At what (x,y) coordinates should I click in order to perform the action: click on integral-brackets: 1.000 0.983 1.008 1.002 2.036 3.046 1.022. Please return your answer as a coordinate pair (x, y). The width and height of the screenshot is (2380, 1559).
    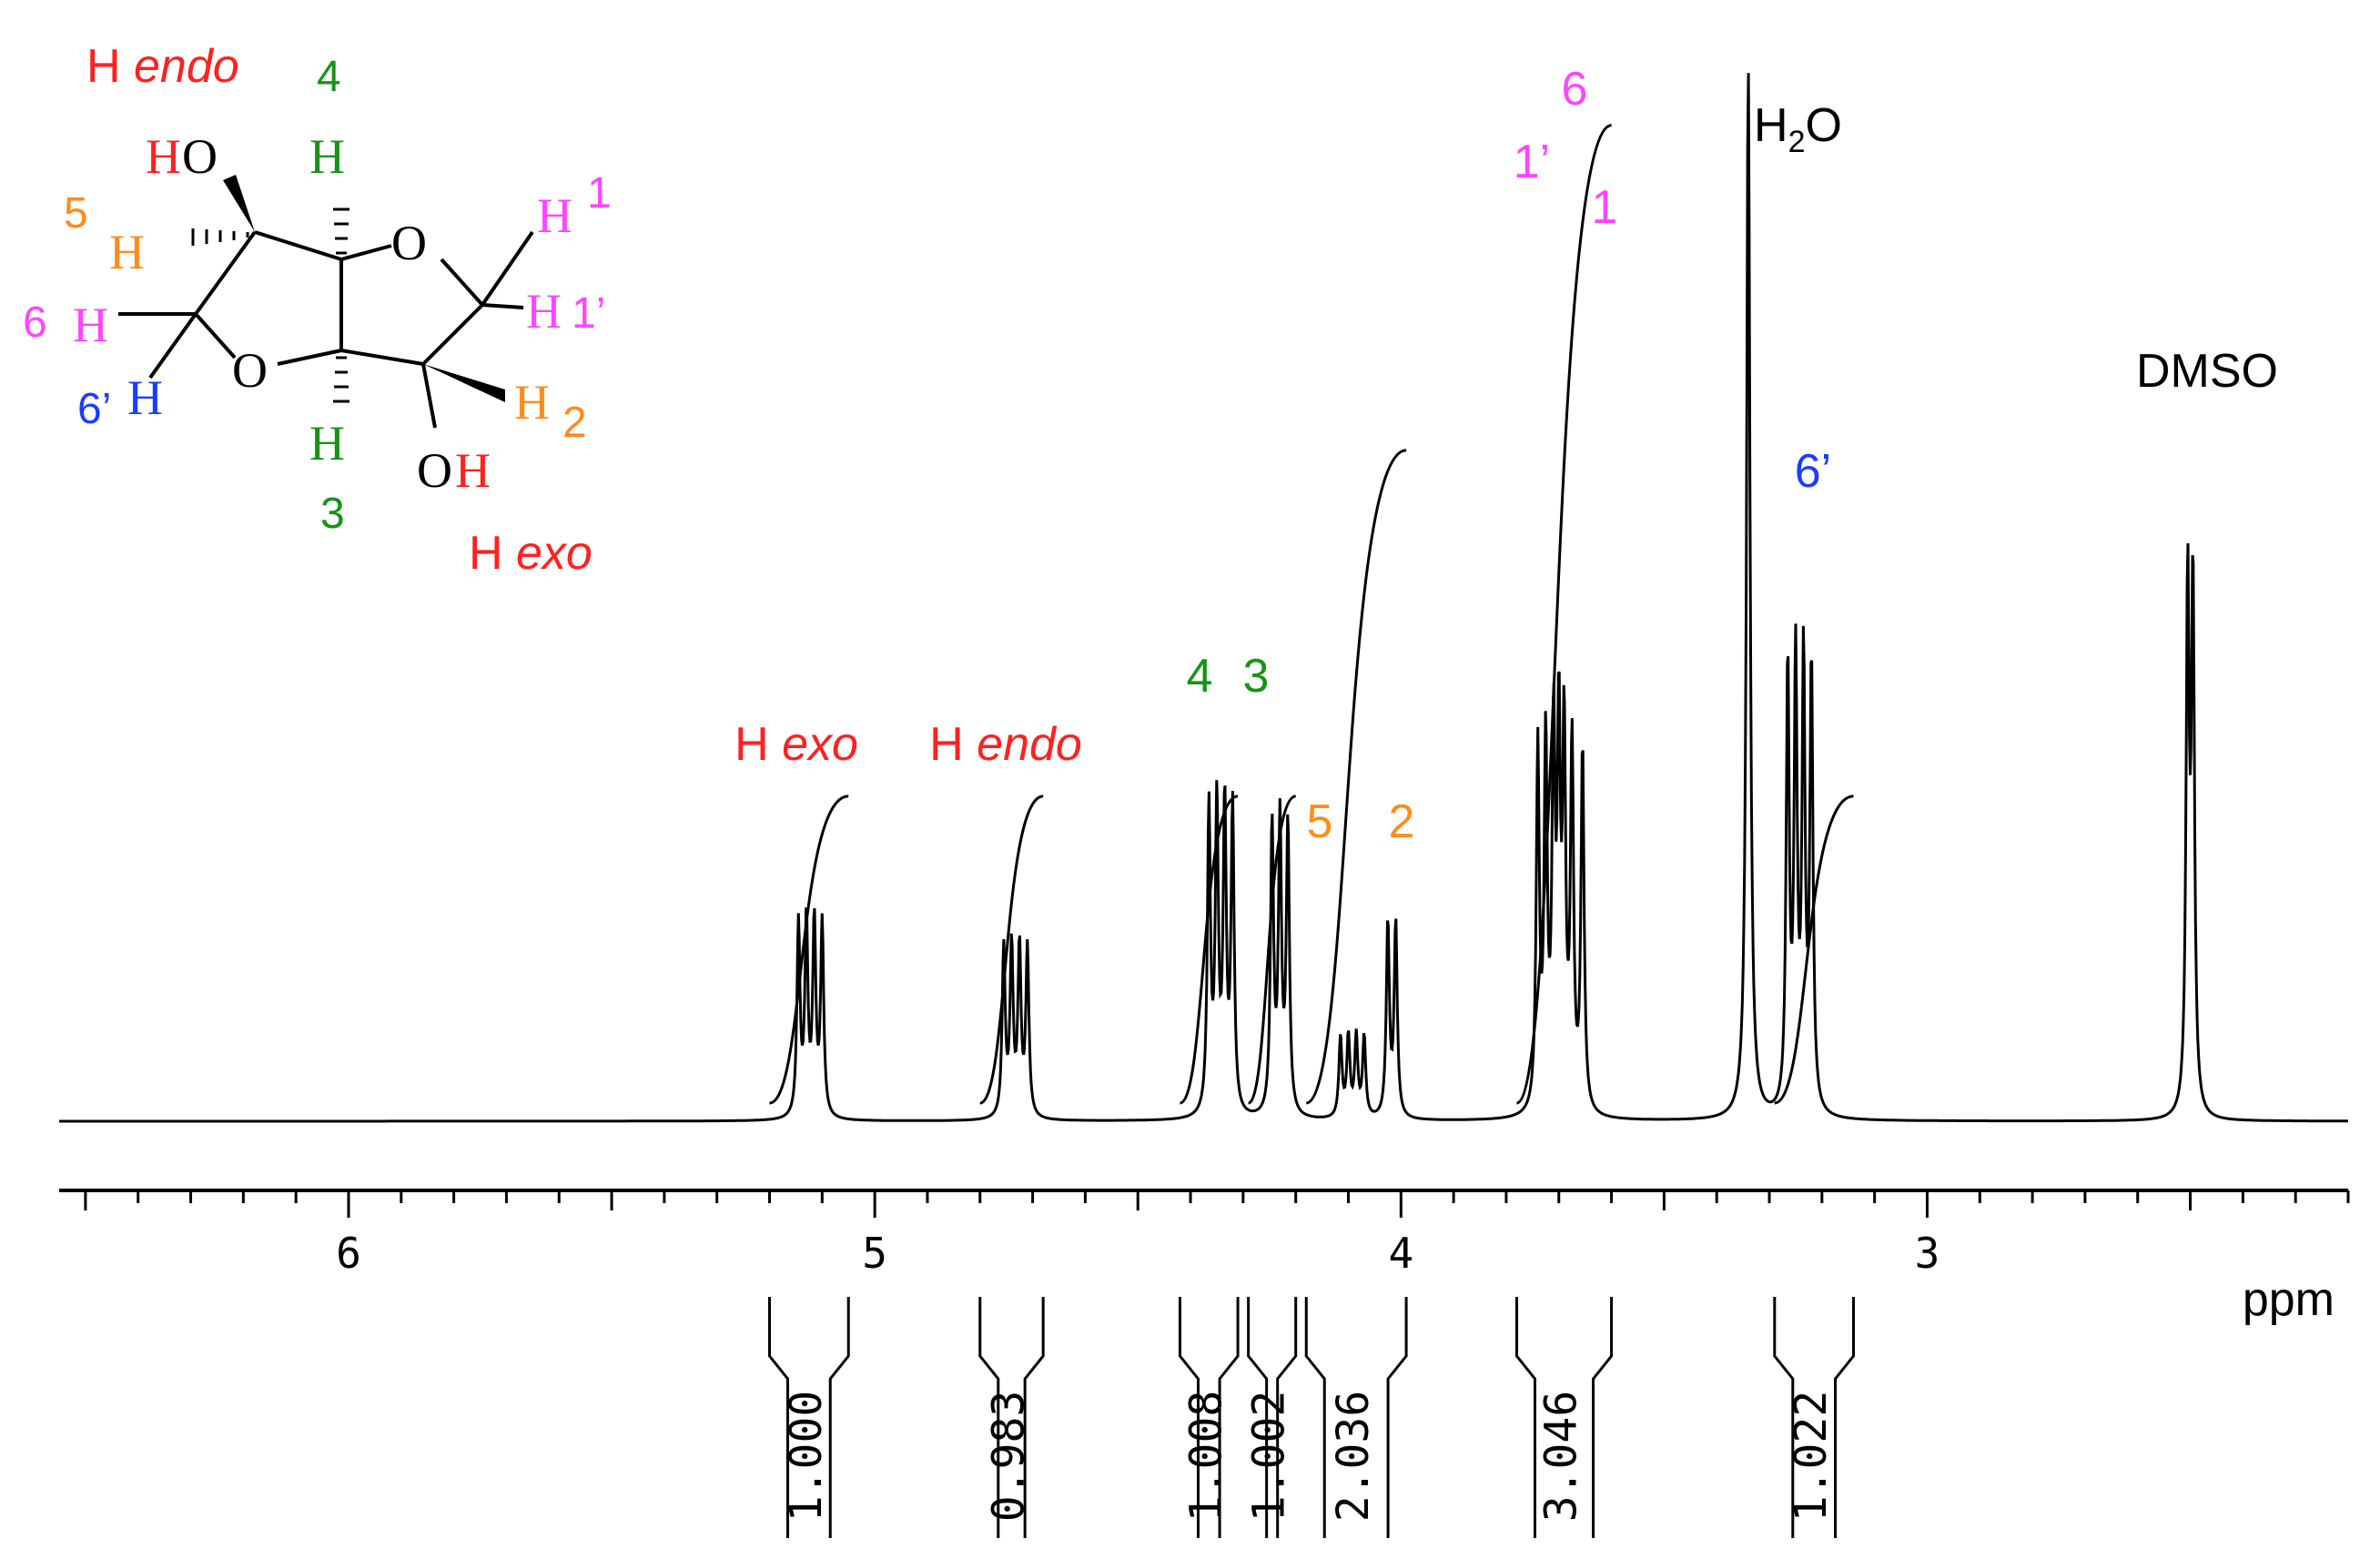
    Looking at the image, I should click on (1312, 1417).